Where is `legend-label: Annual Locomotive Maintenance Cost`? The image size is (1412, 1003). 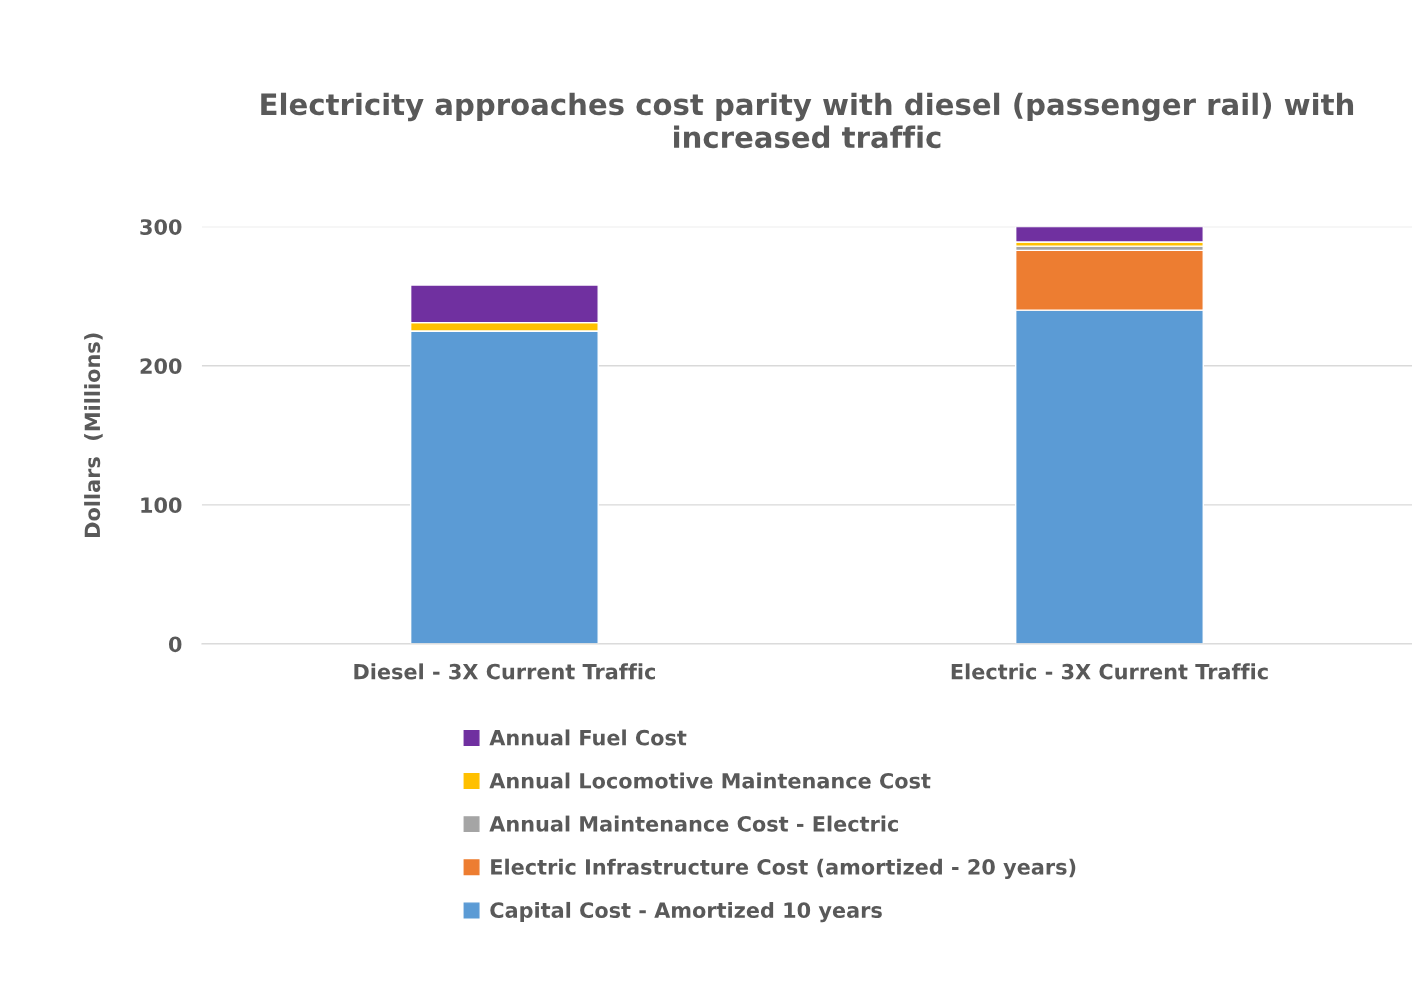
legend-label: Annual Locomotive Maintenance Cost is located at coordinates (710, 780).